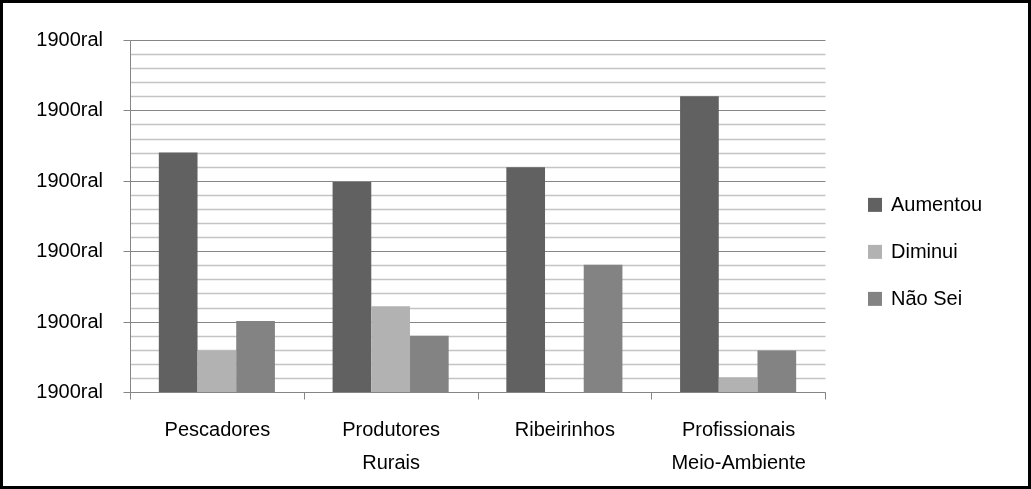  What do you see at coordinates (937, 203) in the screenshot?
I see `legend-label: Aumentou` at bounding box center [937, 203].